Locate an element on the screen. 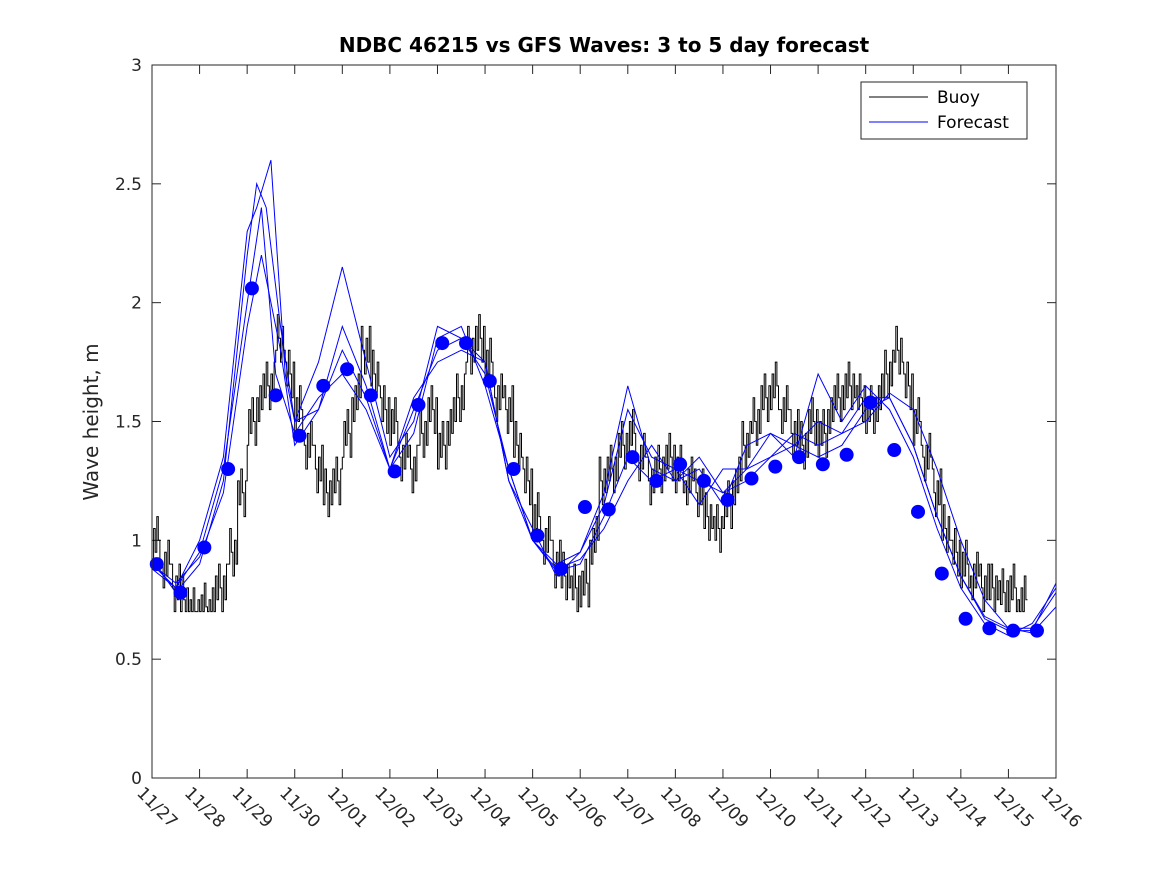  y-tick-label: 1.5 is located at coordinates (128, 423).